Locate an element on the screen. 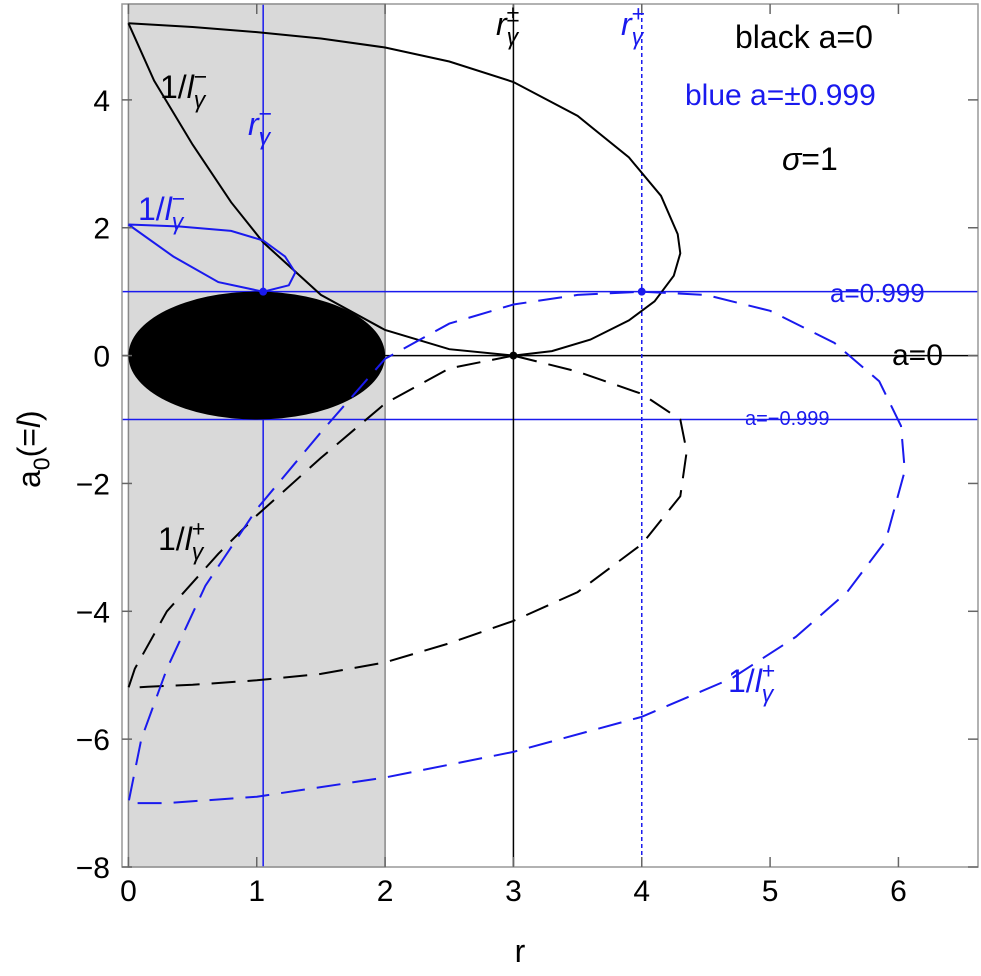 The width and height of the screenshot is (981, 976). text-part: σ is located at coordinates (792, 159).